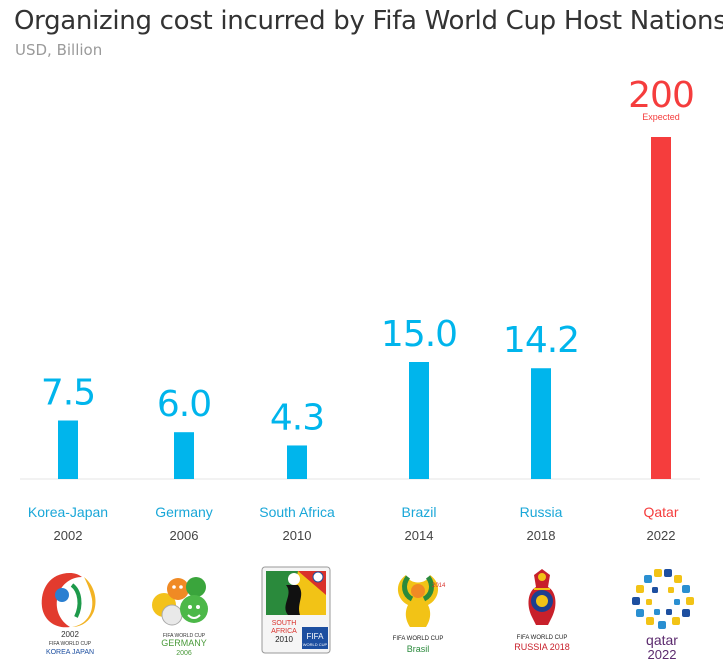 The image size is (723, 667). Describe the element at coordinates (297, 417) in the screenshot. I see `value-label: 4.3` at that location.